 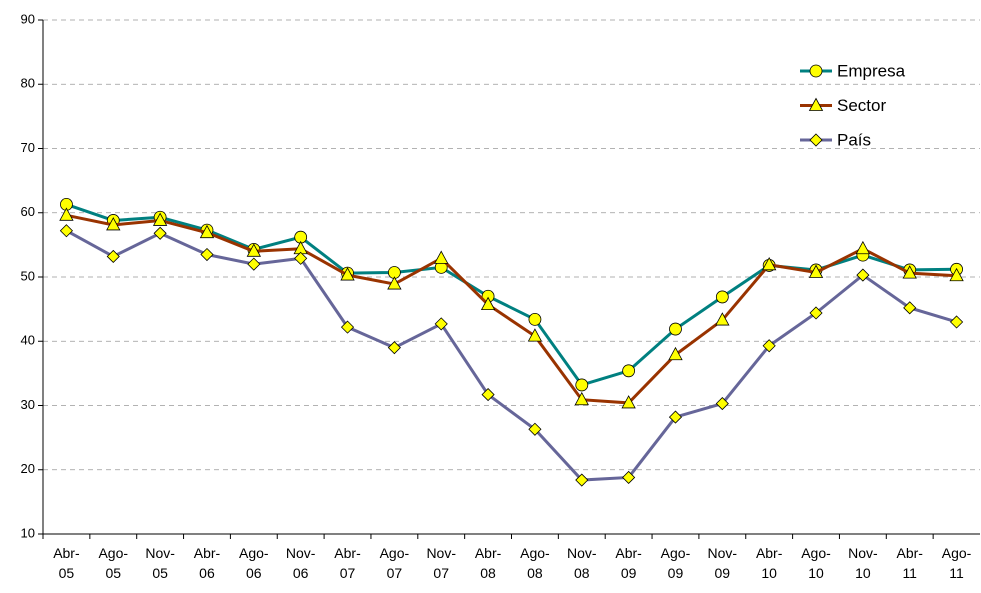 What do you see at coordinates (628, 563) in the screenshot?
I see `x-tick-label: Abr-09` at bounding box center [628, 563].